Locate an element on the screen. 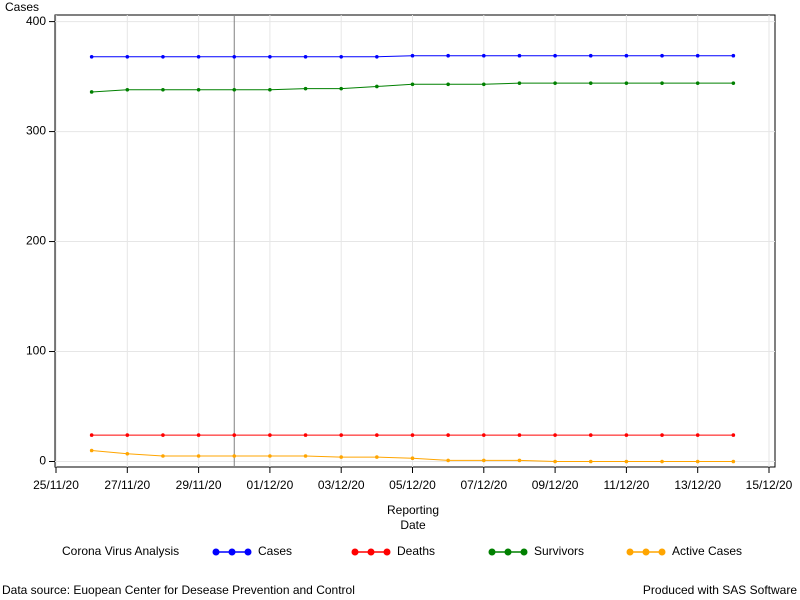  y-tick-label: 400 is located at coordinates (36, 21).